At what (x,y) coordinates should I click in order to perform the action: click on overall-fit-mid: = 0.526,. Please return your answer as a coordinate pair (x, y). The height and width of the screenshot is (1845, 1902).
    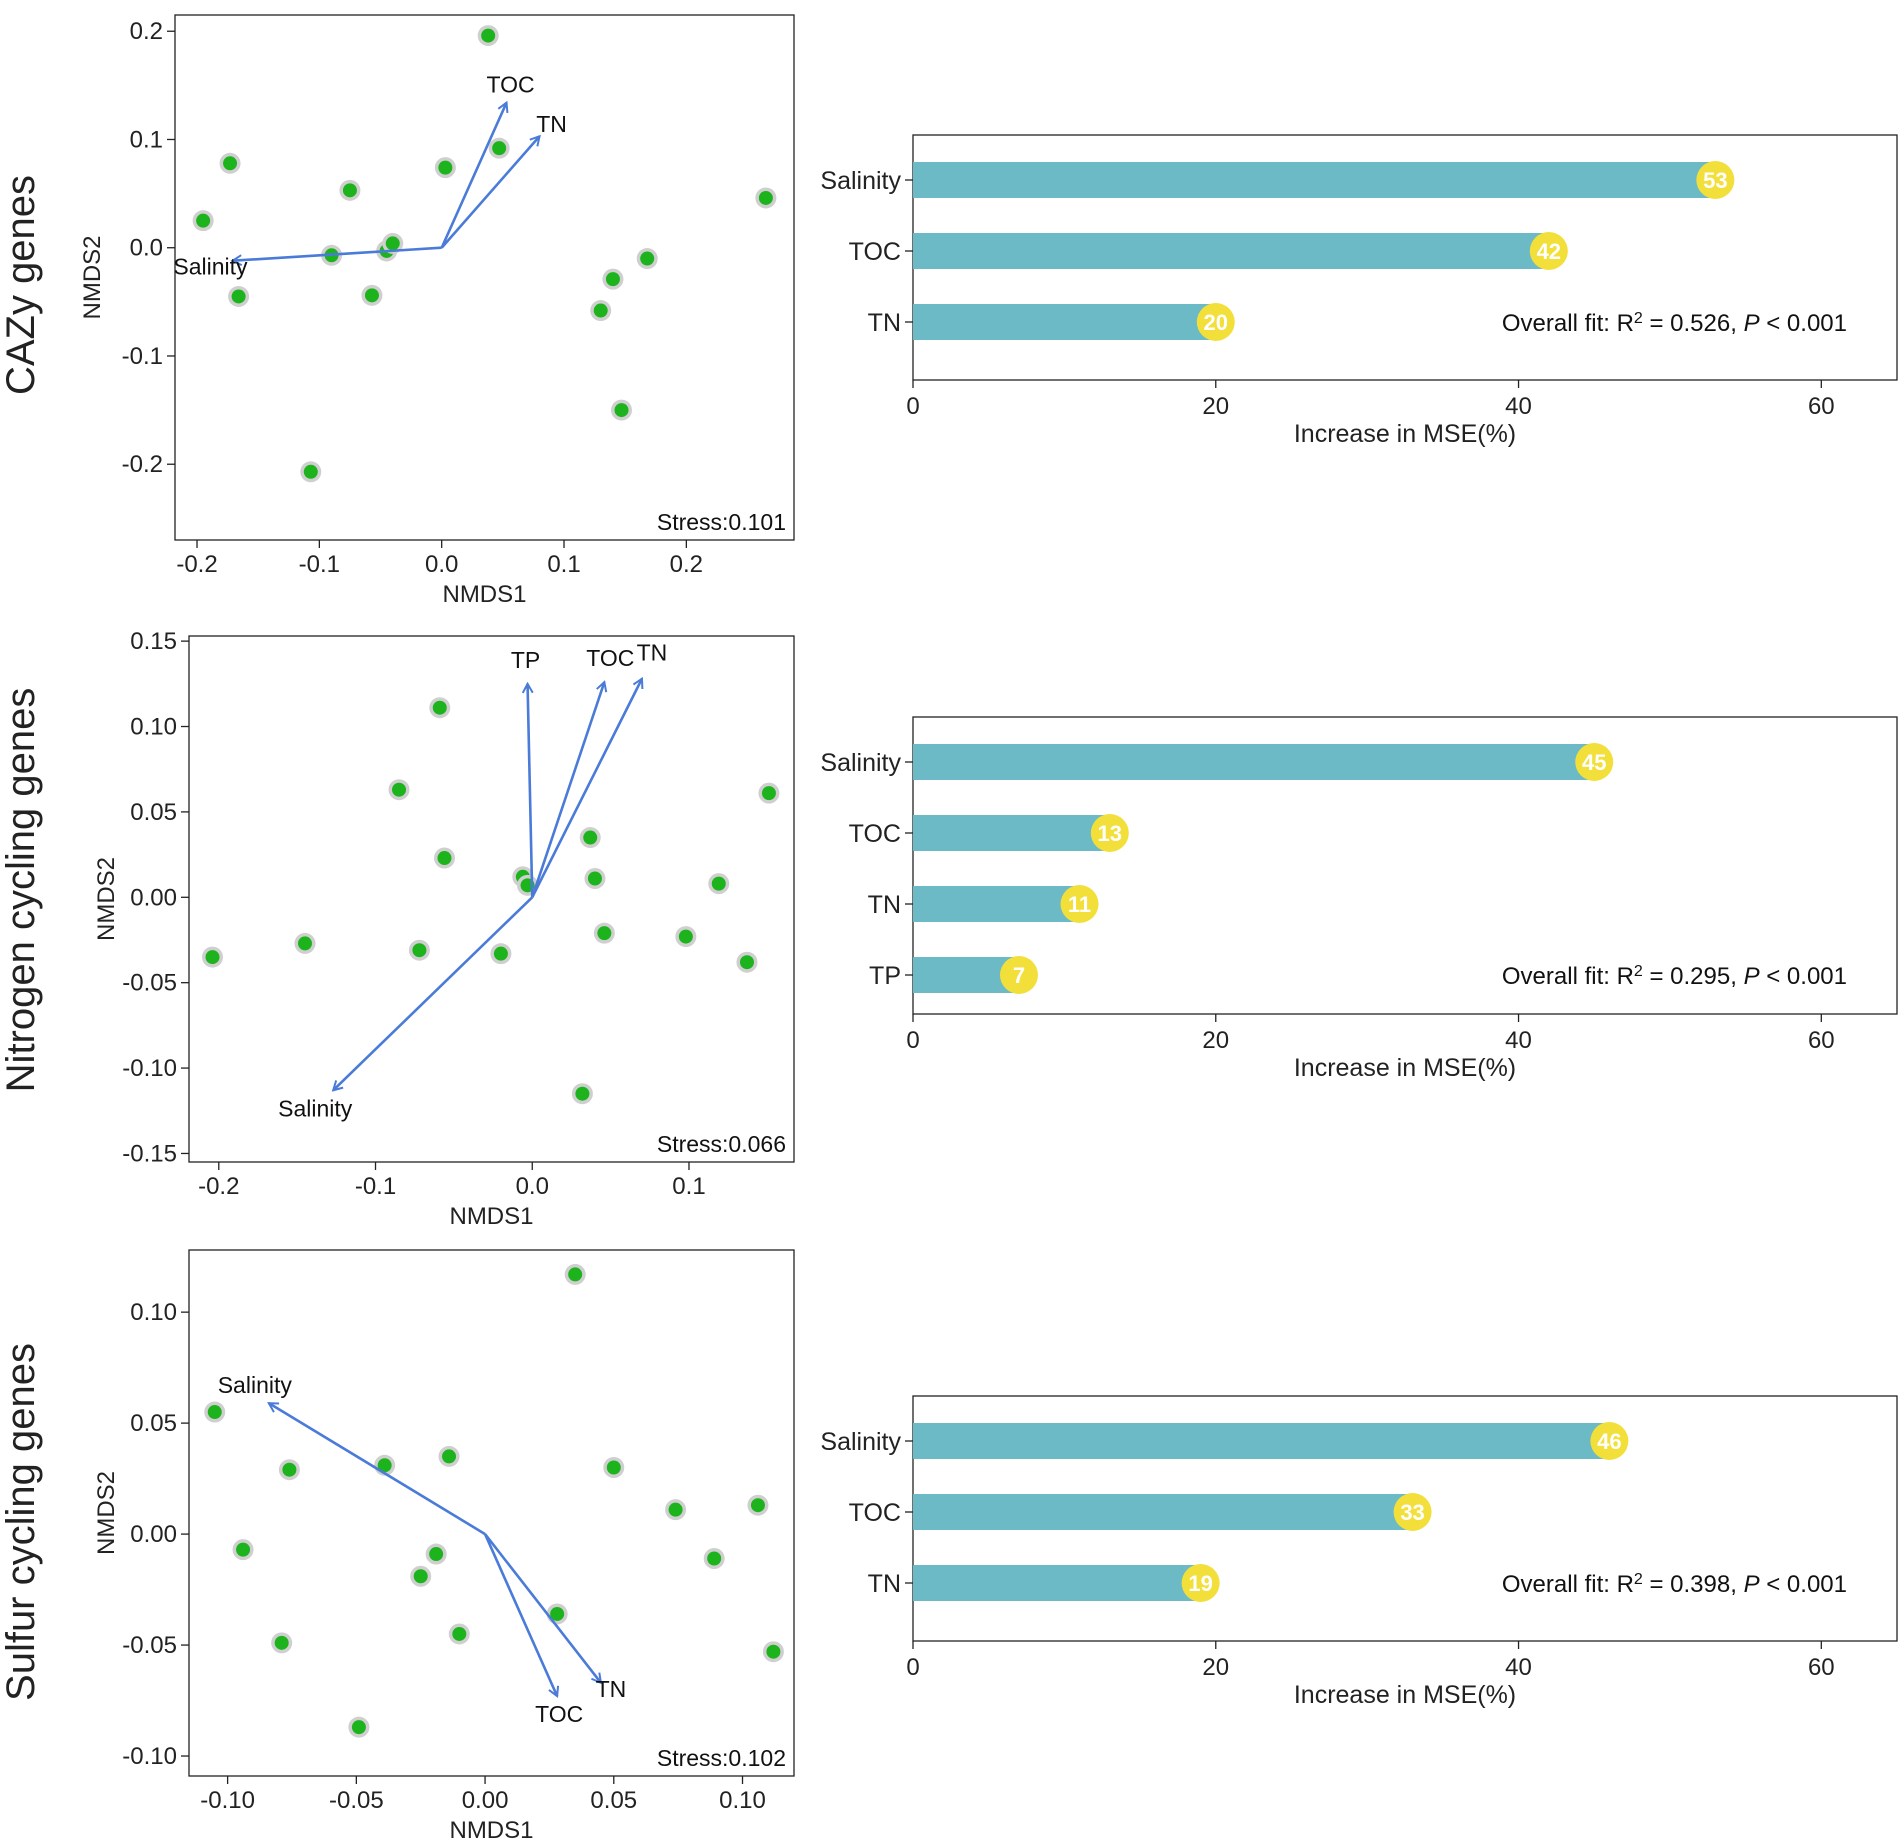
    Looking at the image, I should click on (1693, 323).